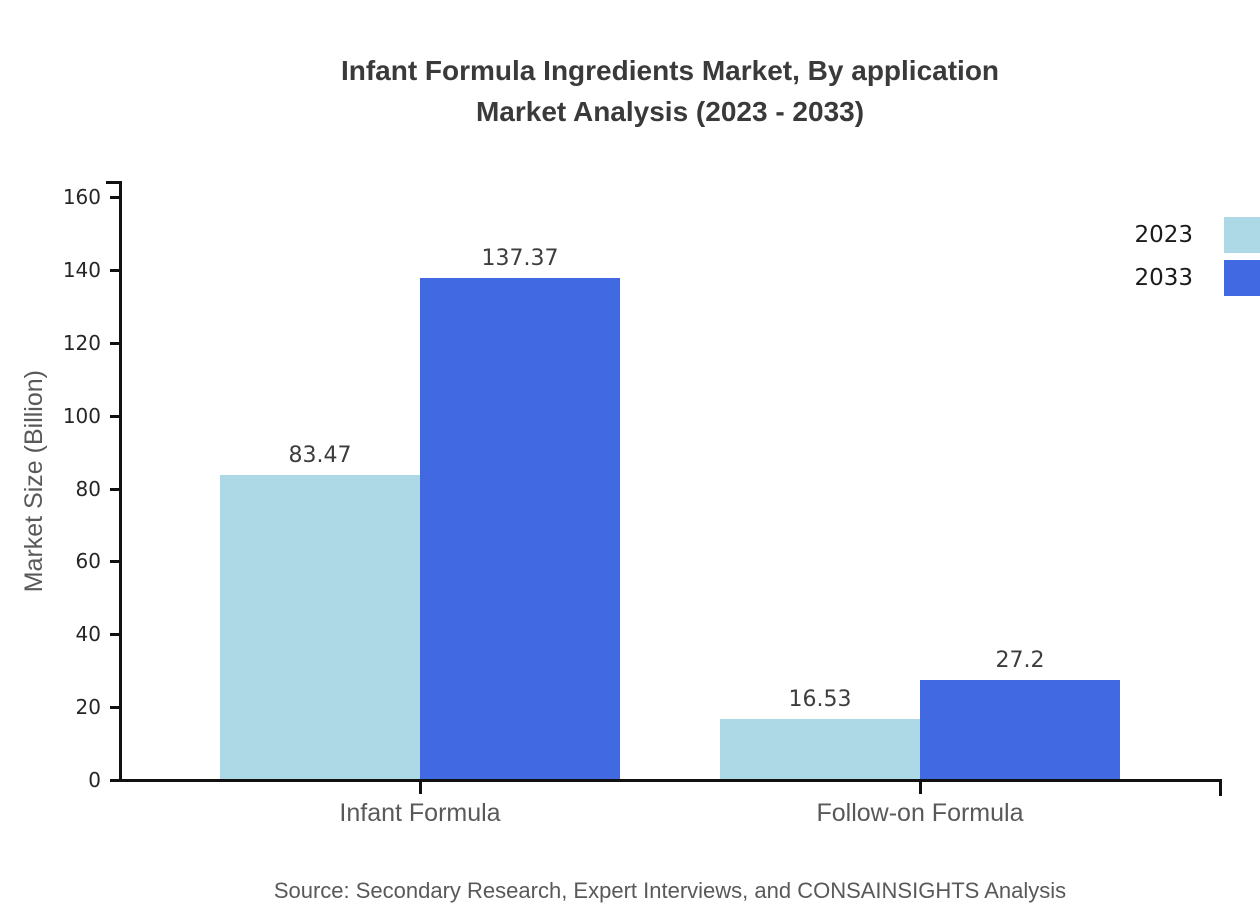 This screenshot has height=920, width=1260. I want to click on y-axis-top-cap, so click(112, 182).